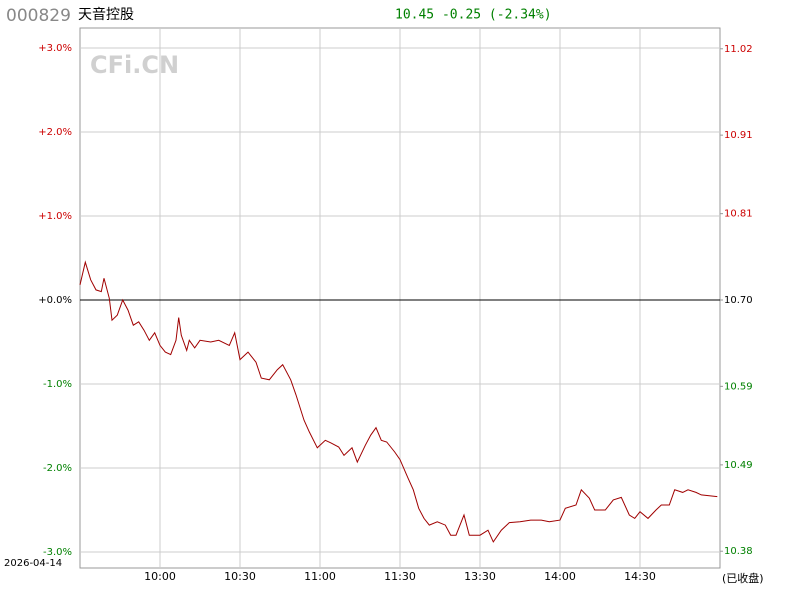 This screenshot has height=600, width=800. I want to click on y-tick-label: +2.0%, so click(55, 132).